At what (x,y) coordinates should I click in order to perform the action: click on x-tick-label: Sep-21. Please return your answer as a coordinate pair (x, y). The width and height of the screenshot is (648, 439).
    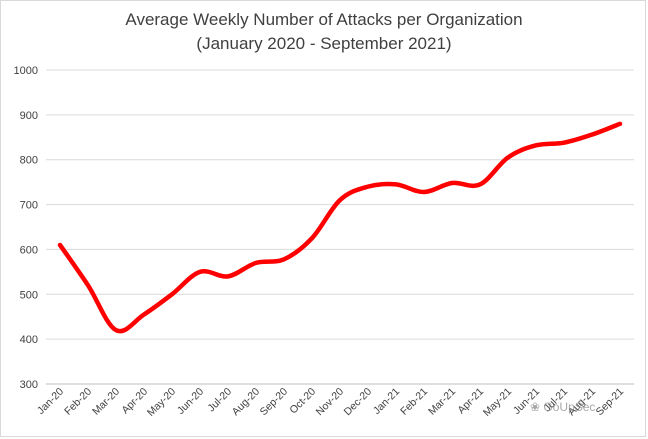
    Looking at the image, I should click on (610, 402).